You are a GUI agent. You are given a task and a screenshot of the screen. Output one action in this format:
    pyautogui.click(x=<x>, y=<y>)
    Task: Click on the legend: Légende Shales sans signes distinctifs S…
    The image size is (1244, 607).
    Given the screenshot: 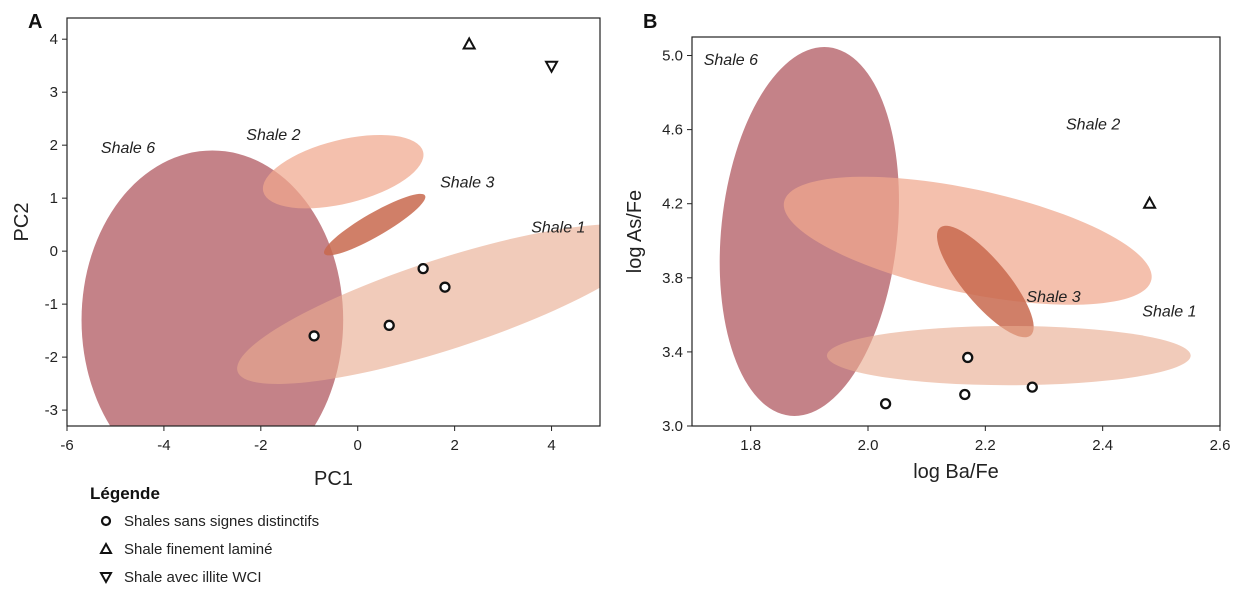 What is the action you would take?
    pyautogui.click(x=300, y=539)
    